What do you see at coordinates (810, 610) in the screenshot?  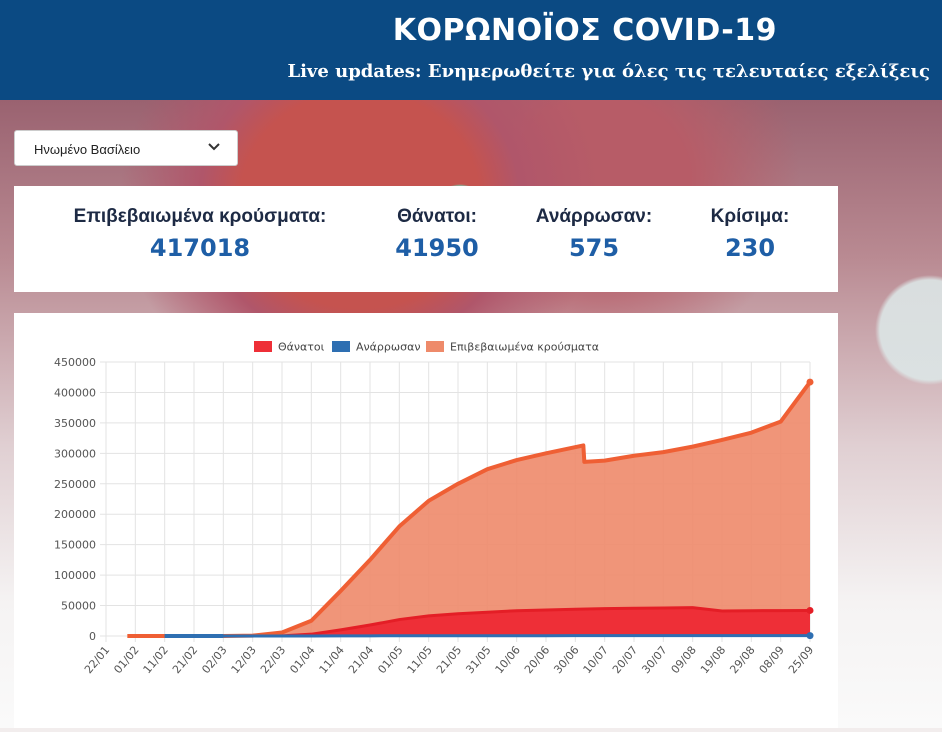 I see `series-deaths-end-point` at bounding box center [810, 610].